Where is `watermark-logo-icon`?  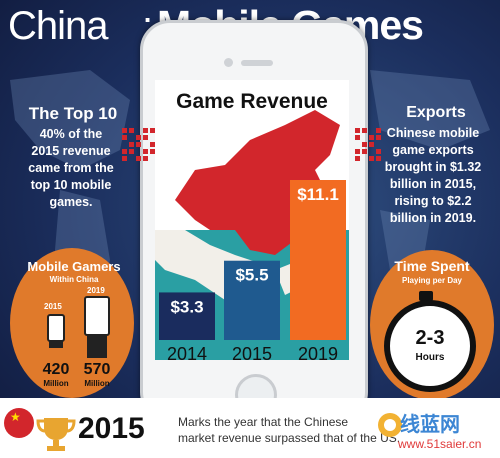 watermark-logo-icon is located at coordinates (390, 425).